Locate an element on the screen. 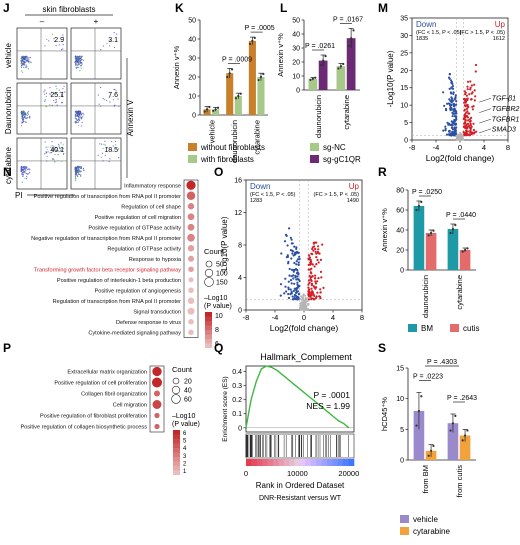  gene-label: TGFBR1 is located at coordinates (506, 120).